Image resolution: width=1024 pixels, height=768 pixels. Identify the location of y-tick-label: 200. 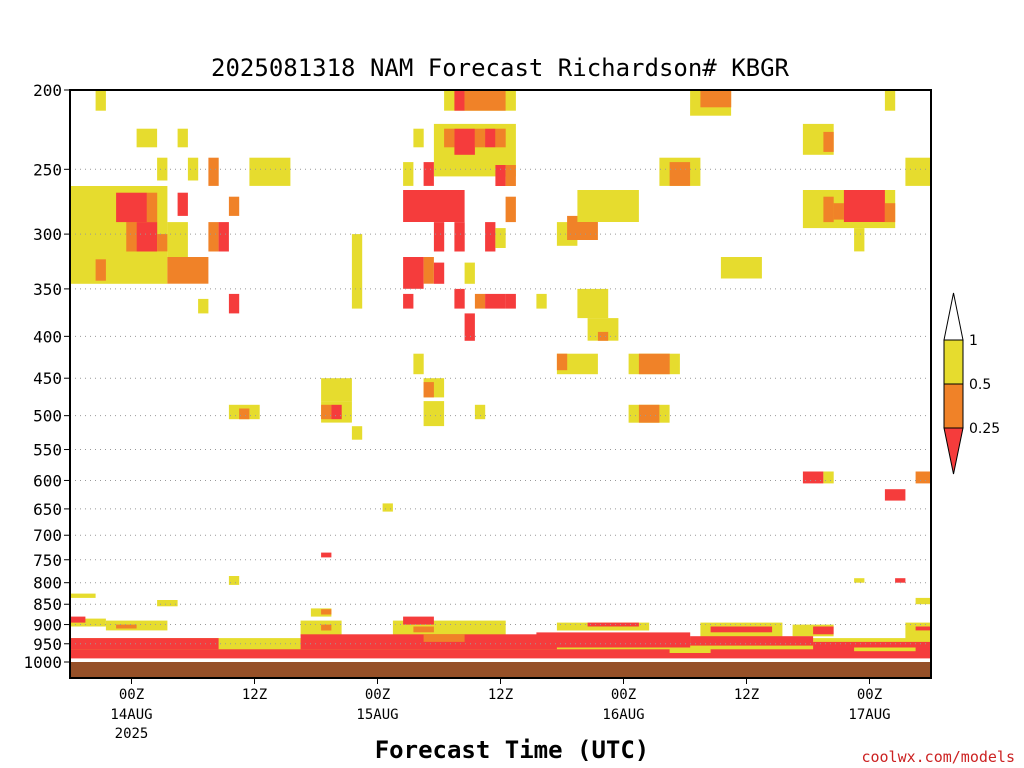
(47, 90).